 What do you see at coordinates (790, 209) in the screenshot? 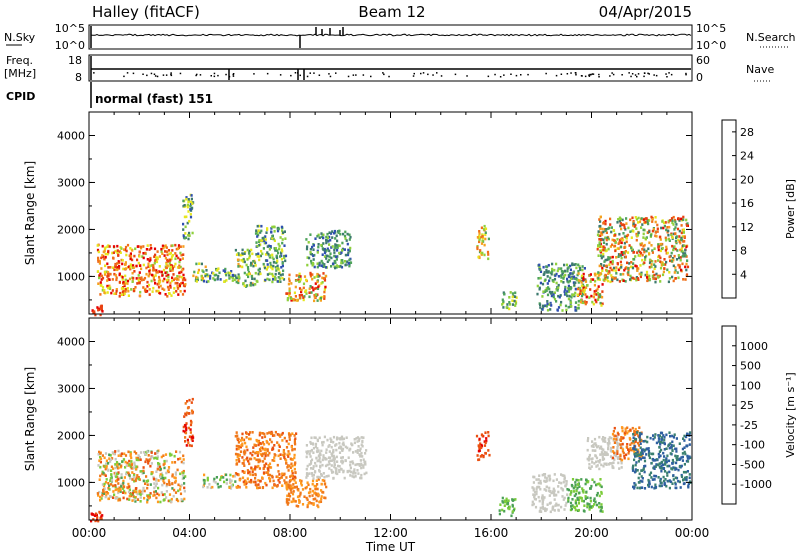
I see `power-colorbar-label: Power [dB]` at bounding box center [790, 209].